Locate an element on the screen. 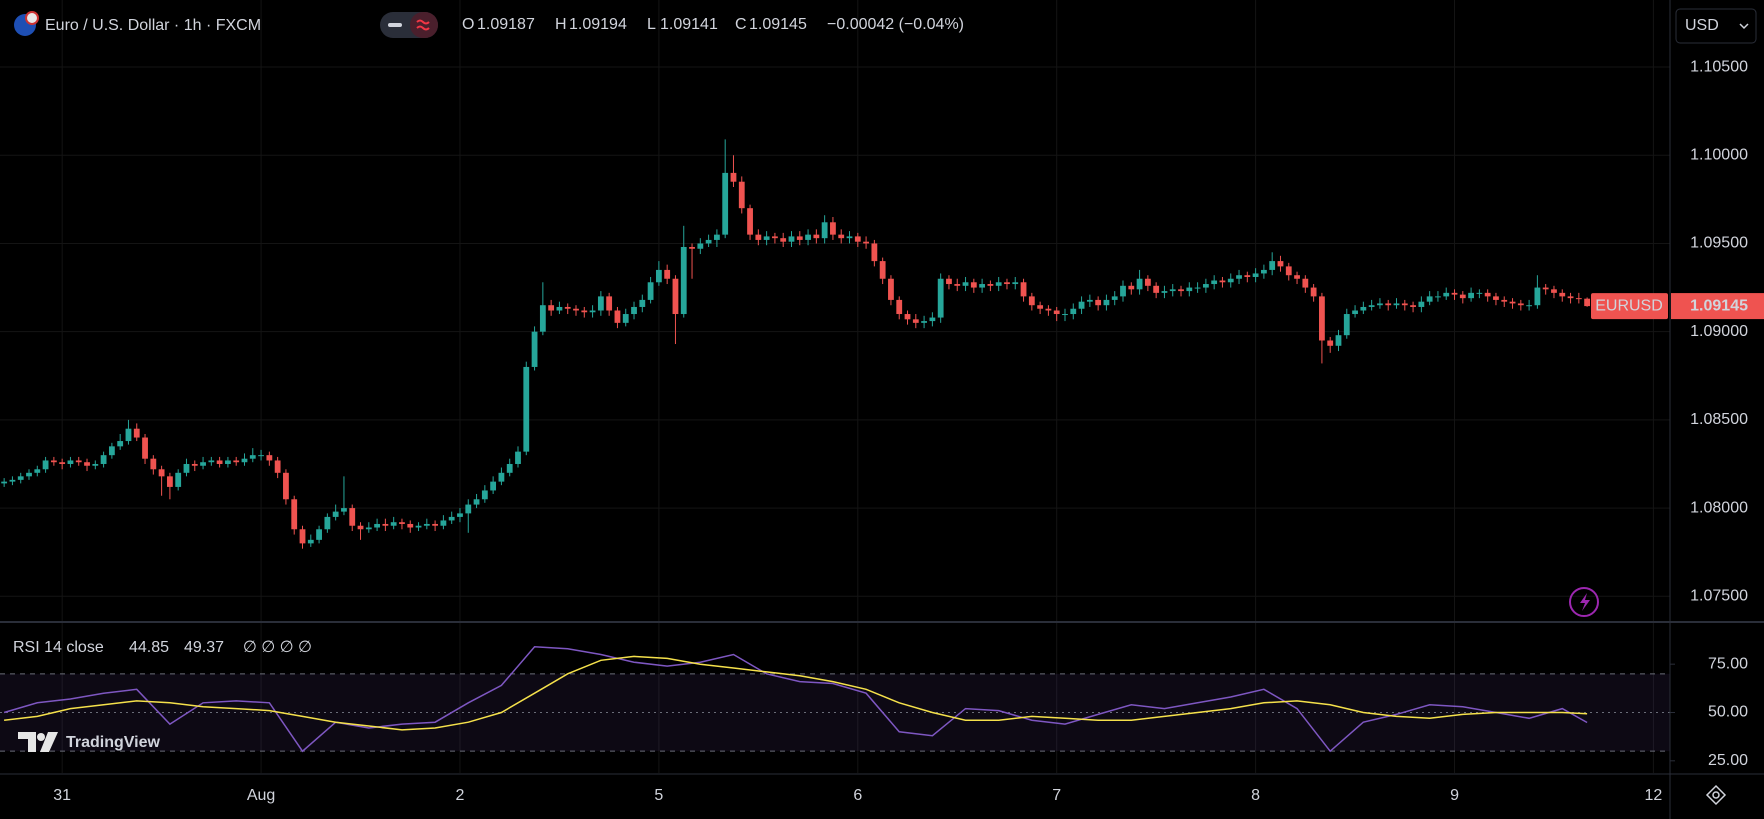 The height and width of the screenshot is (819, 1764). x-tick-label: 8 is located at coordinates (1255, 795).